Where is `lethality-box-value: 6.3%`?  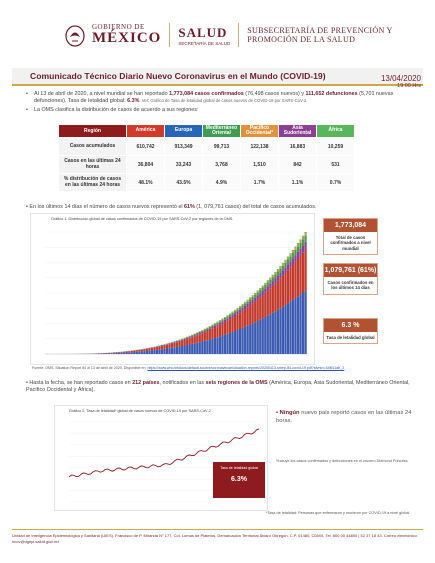
lethality-box-value: 6.3% is located at coordinates (239, 479).